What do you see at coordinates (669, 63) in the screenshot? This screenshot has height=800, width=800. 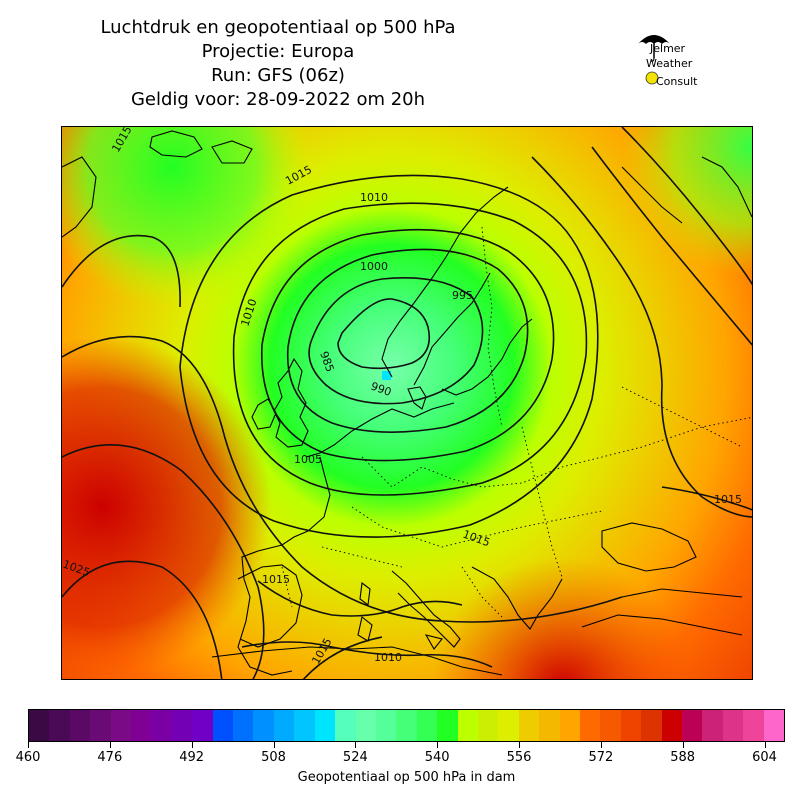 I see `logo-text-2: Weather` at bounding box center [669, 63].